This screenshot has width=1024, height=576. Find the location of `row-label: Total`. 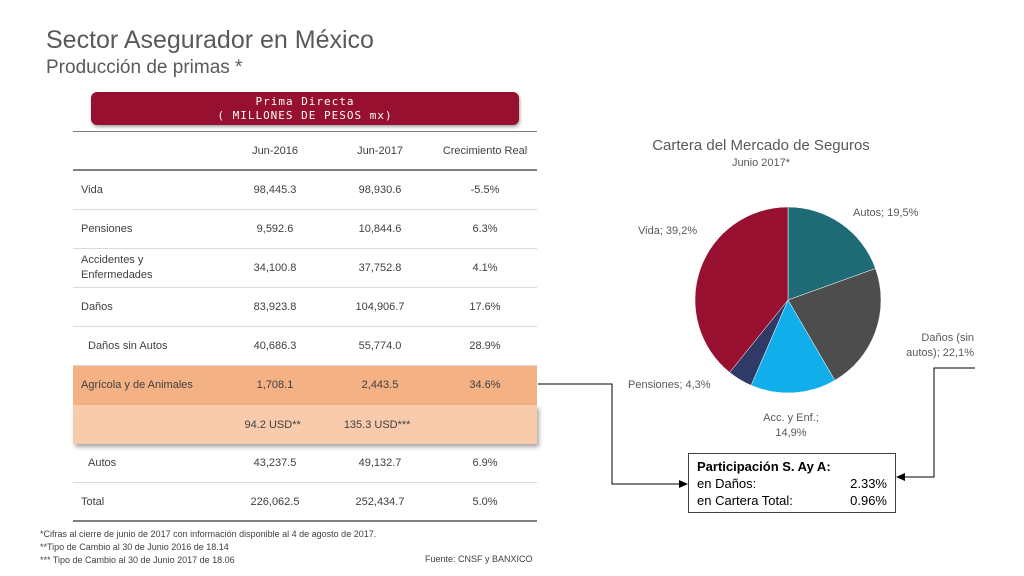

row-label: Total is located at coordinates (93, 501).